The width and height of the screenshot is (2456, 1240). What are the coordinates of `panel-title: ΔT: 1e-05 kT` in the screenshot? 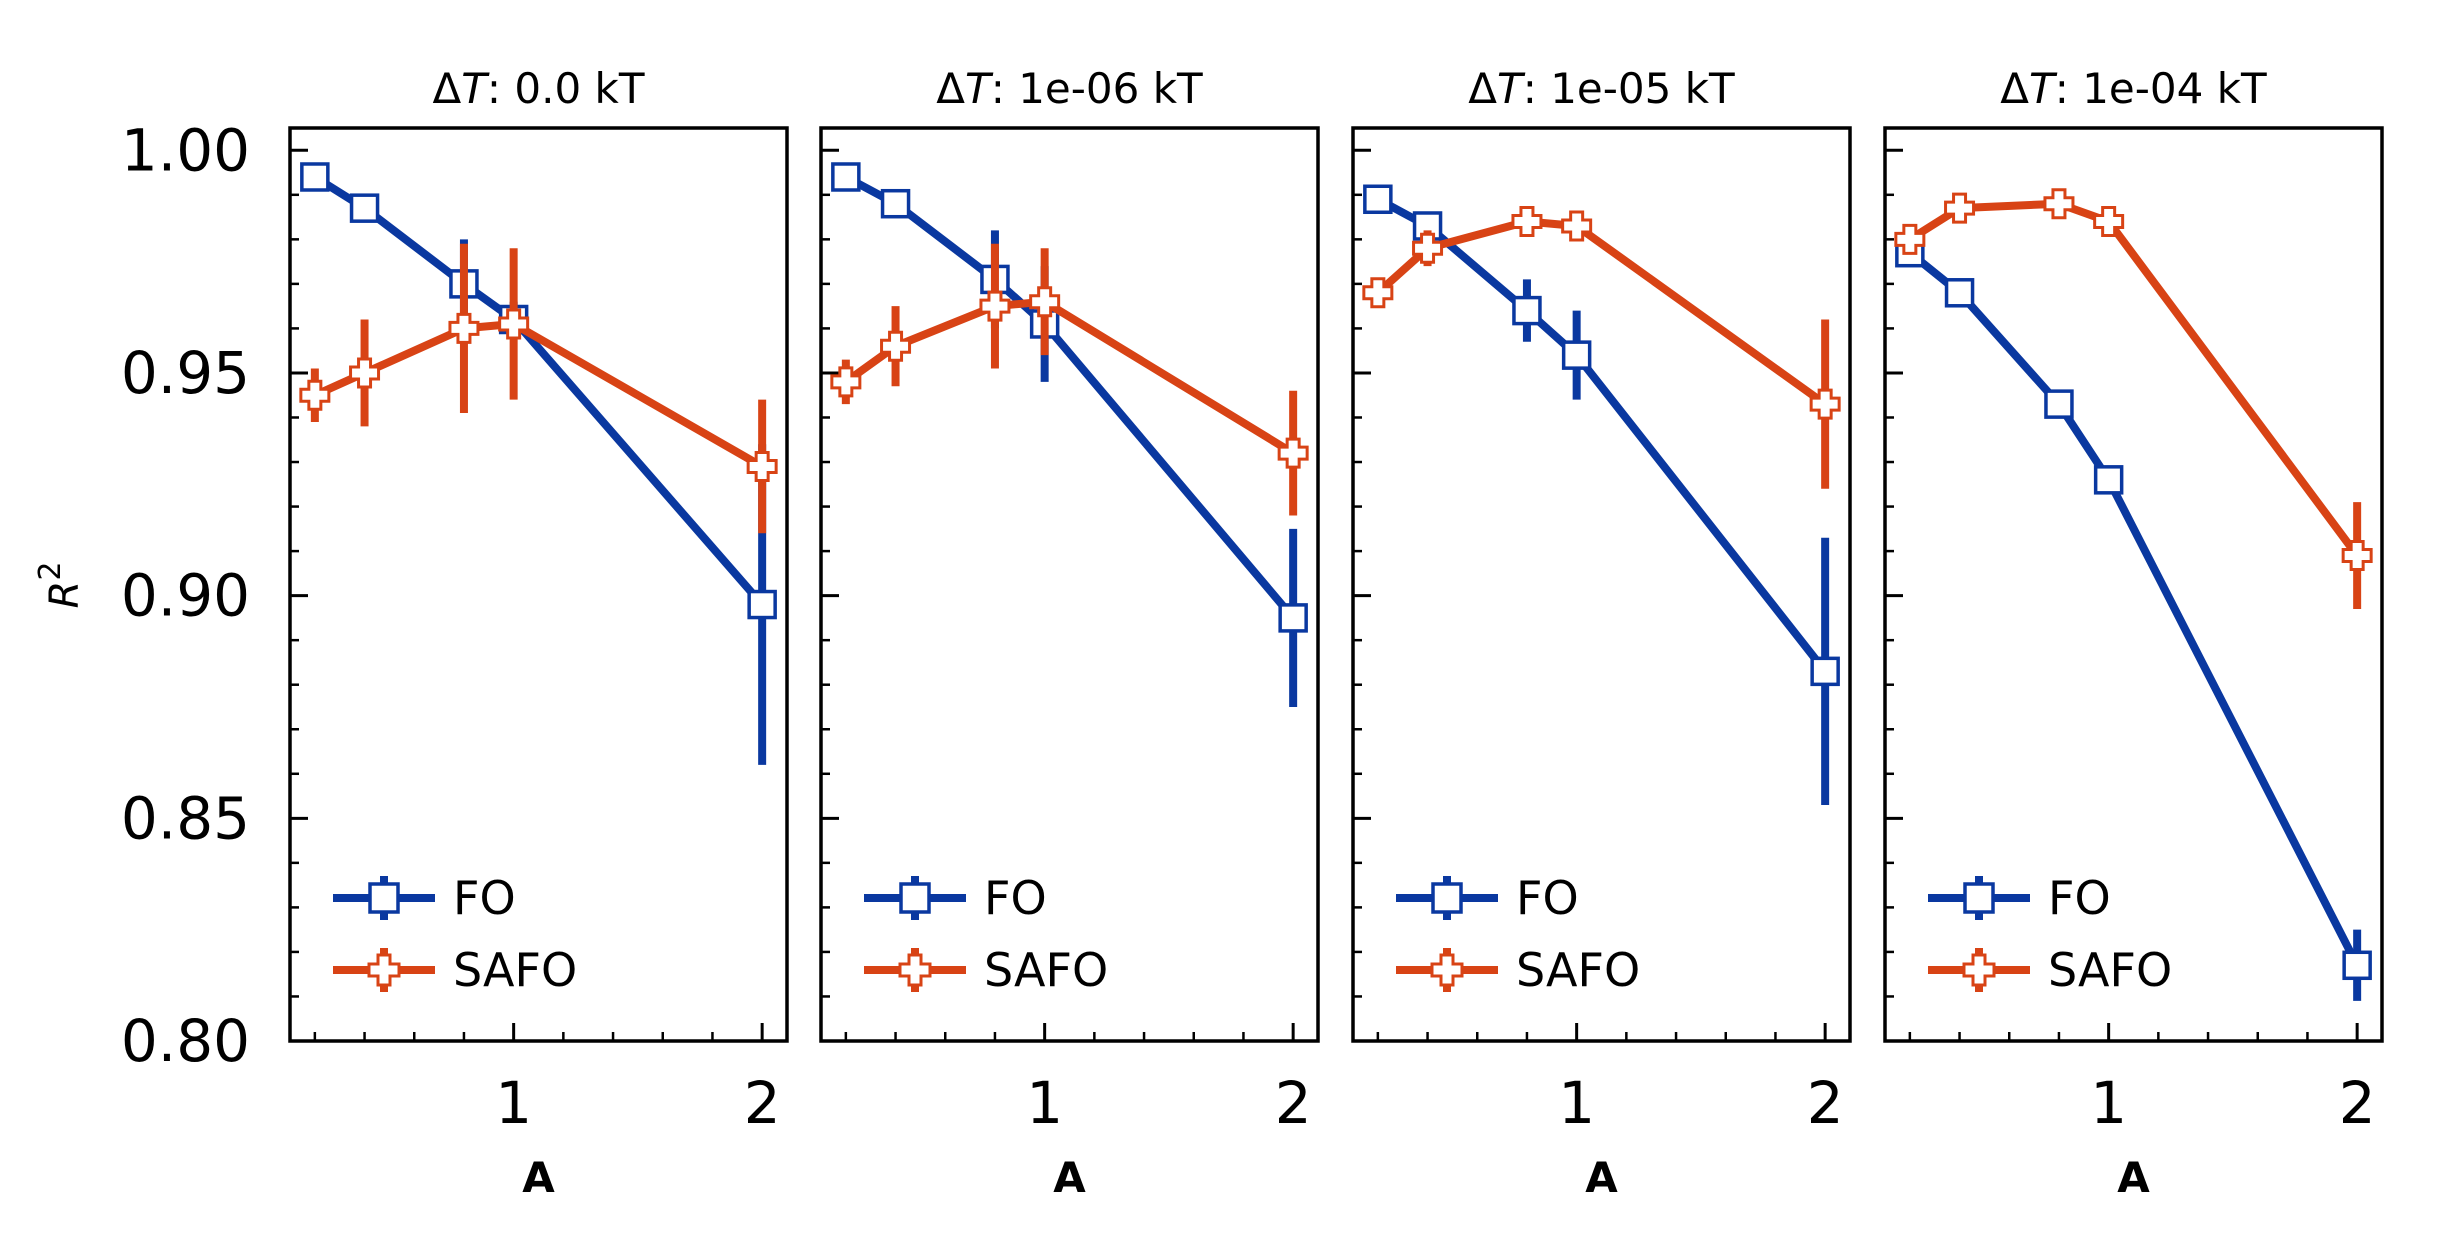 It's located at (1601, 88).